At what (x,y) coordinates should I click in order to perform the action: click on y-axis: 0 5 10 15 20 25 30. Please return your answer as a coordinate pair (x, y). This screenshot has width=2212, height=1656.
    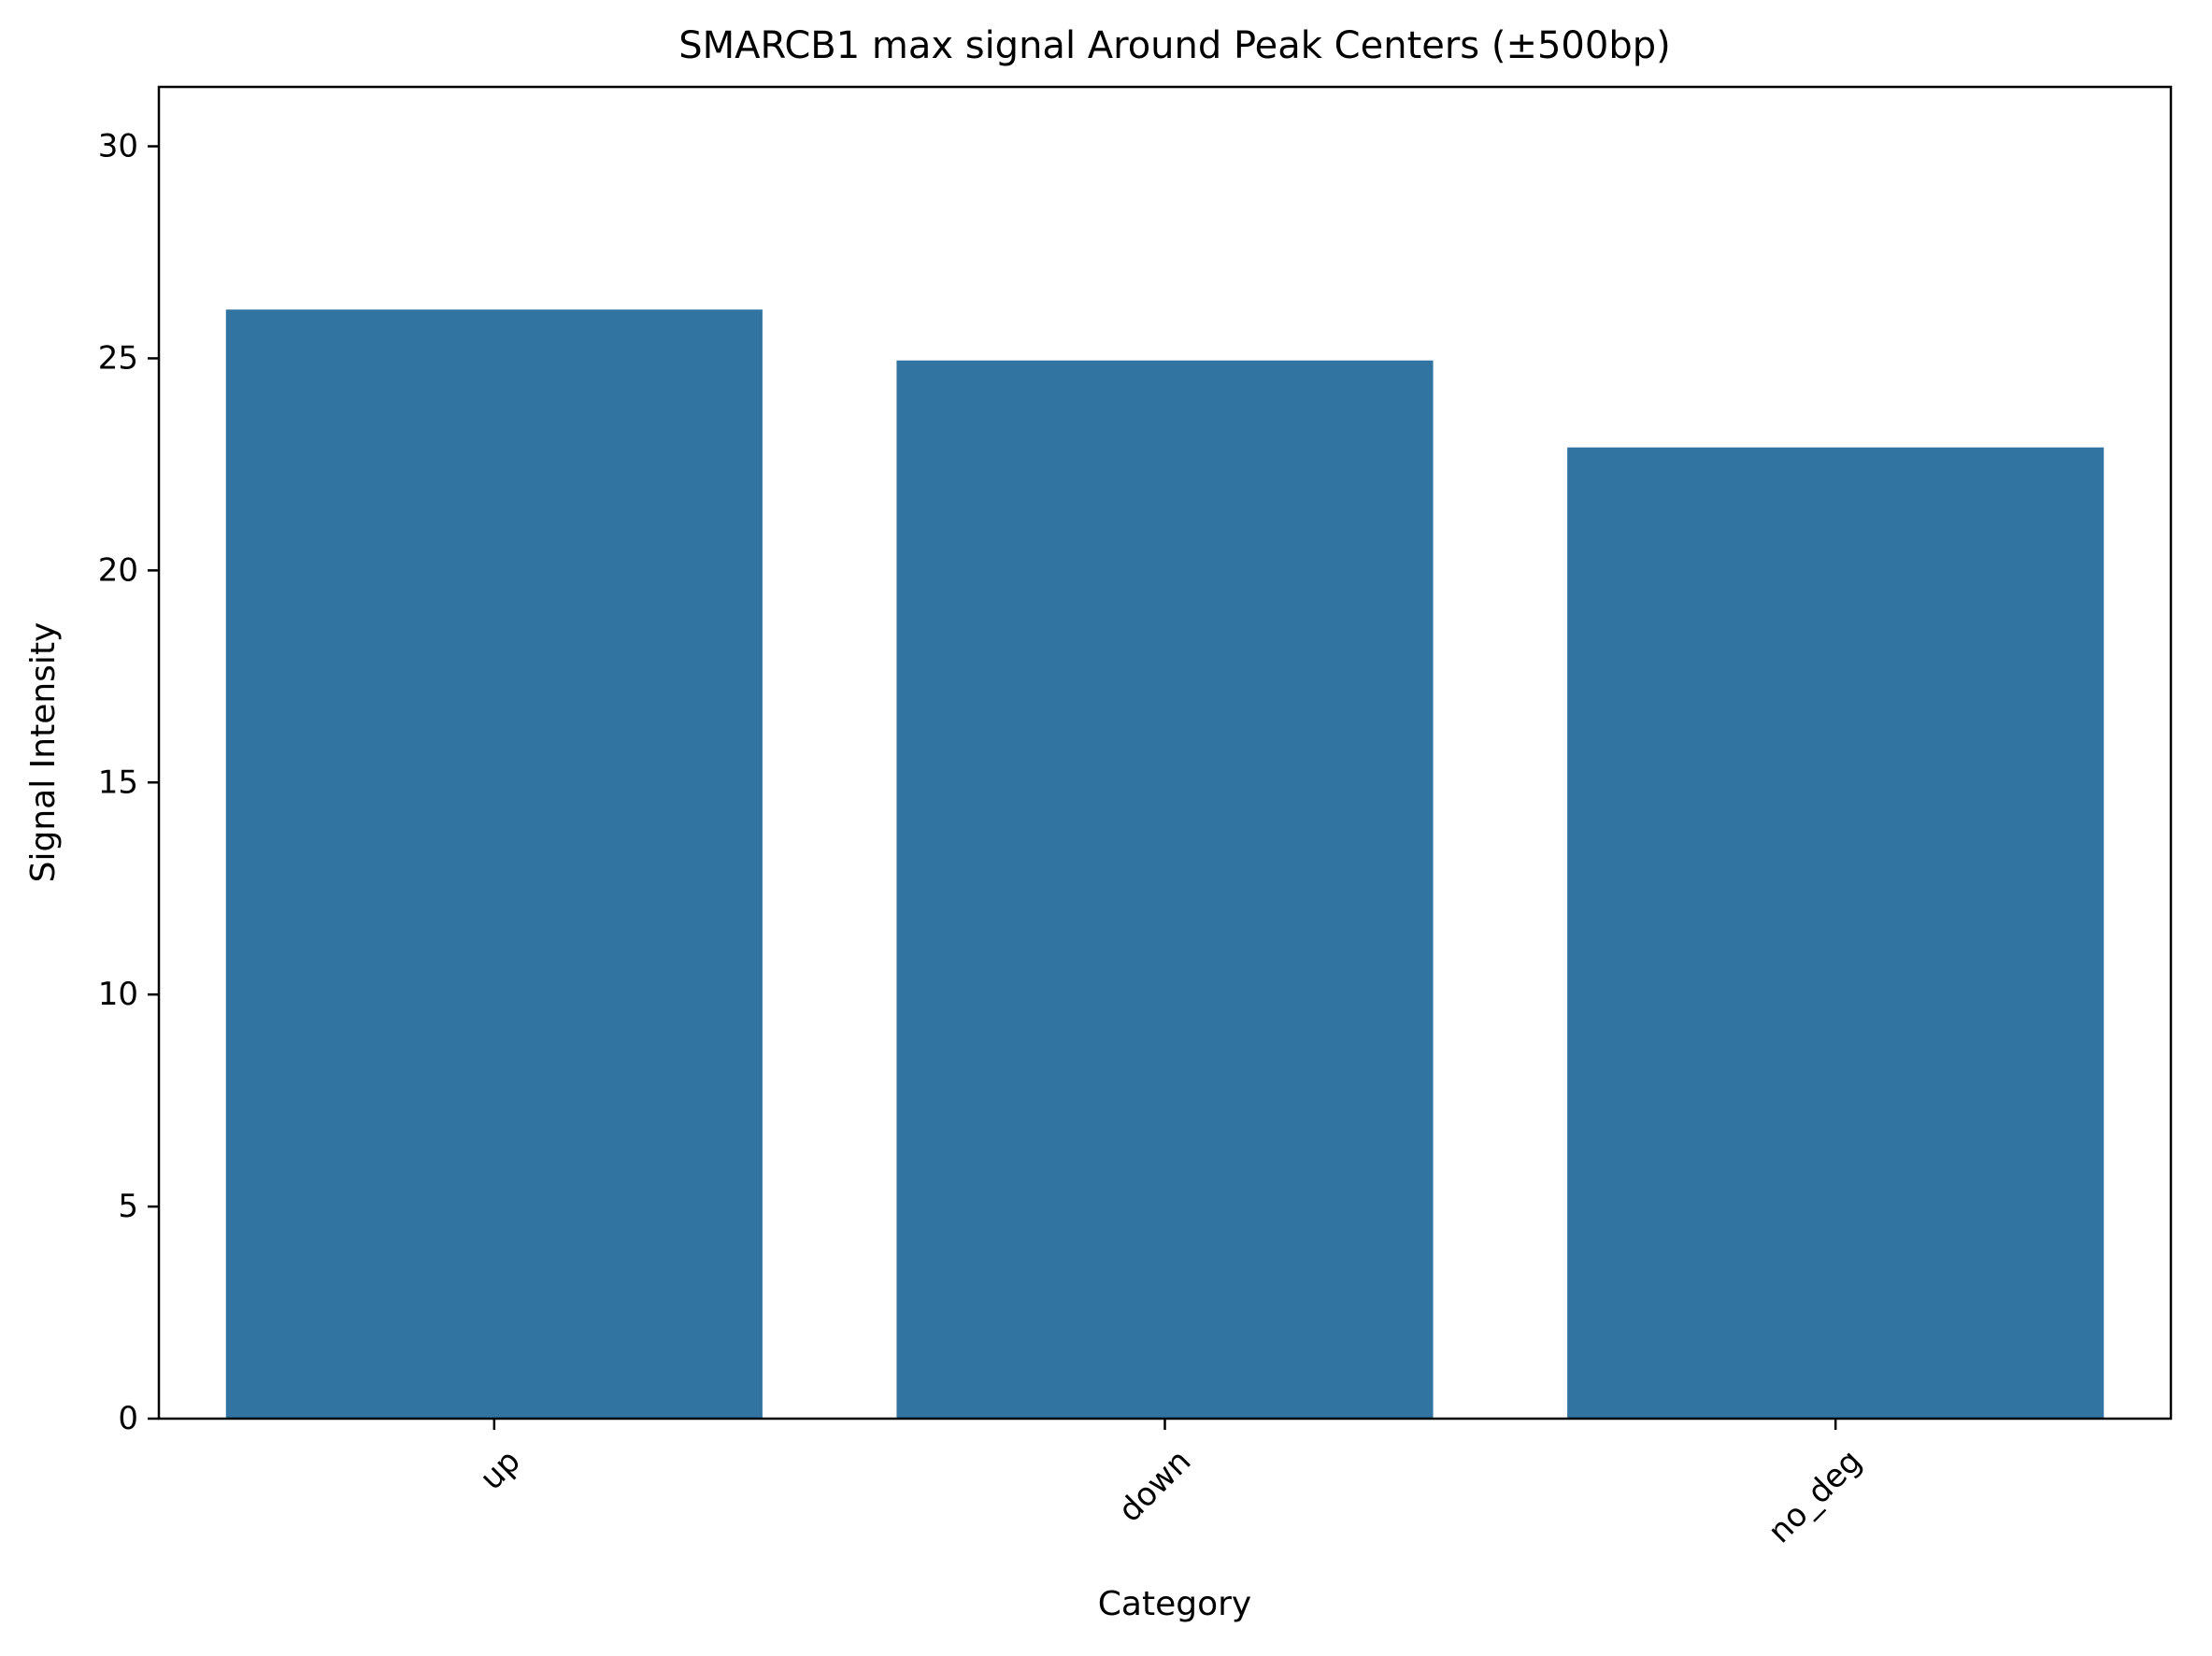
    Looking at the image, I should click on (128, 782).